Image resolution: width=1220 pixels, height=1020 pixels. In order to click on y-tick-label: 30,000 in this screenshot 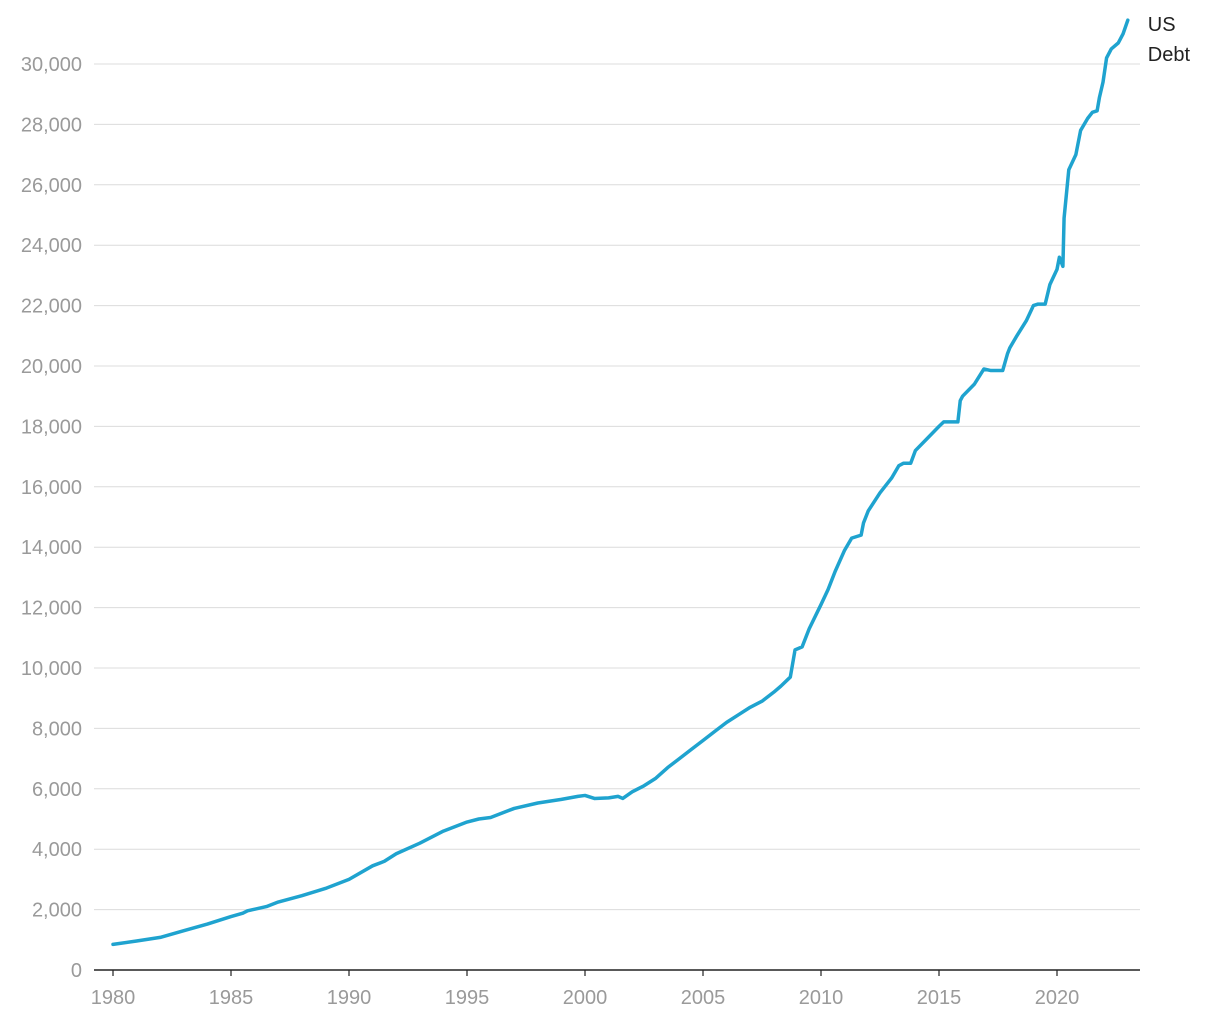, I will do `click(51, 65)`.